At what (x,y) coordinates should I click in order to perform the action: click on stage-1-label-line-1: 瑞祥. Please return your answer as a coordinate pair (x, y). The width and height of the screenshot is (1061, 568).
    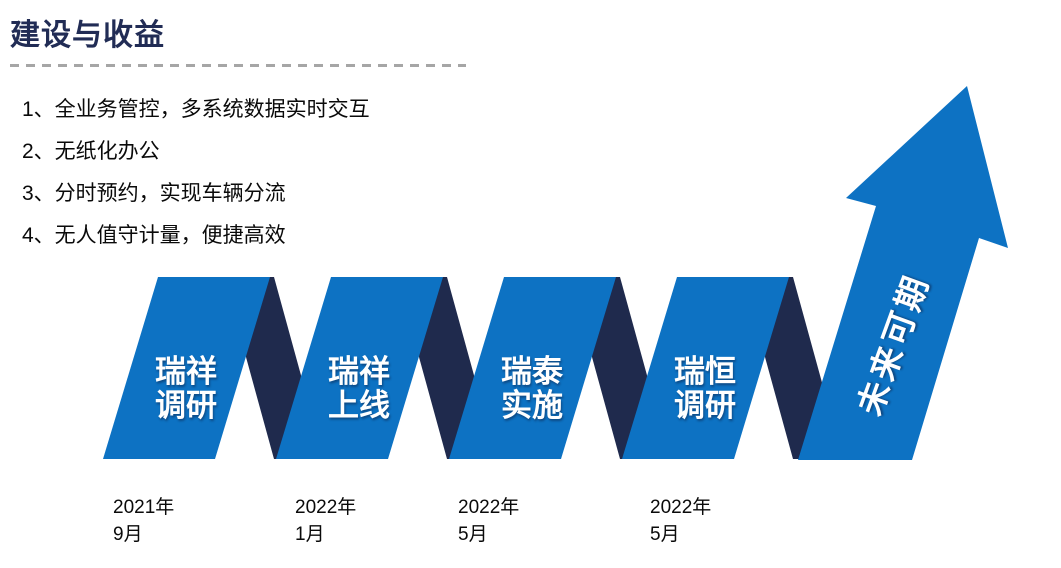
    Looking at the image, I should click on (186, 371).